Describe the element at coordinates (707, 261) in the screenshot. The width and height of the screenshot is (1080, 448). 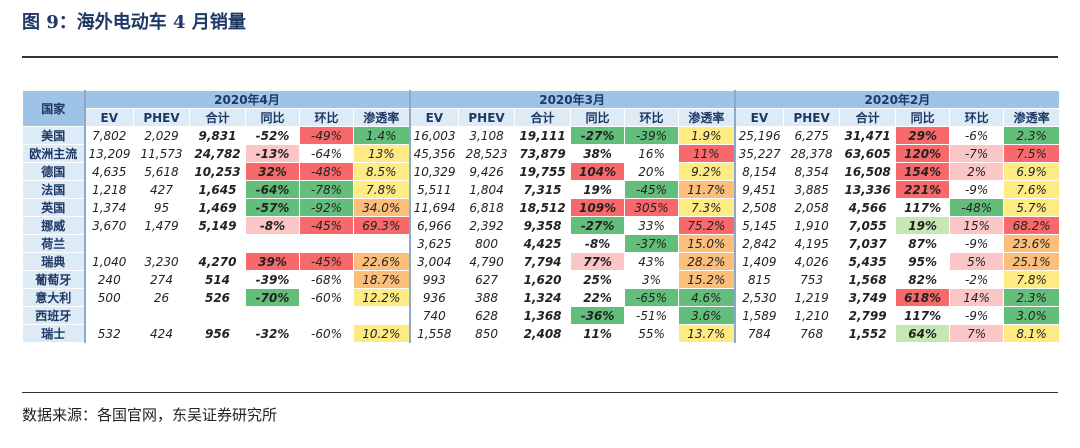
I see `data-cell: 28.2%` at that location.